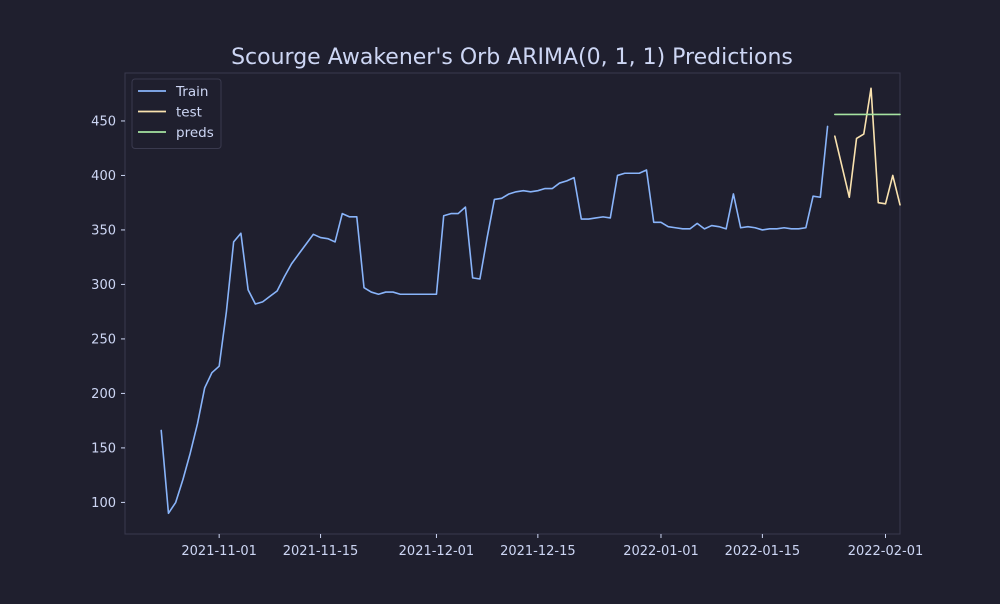 The height and width of the screenshot is (604, 1000). What do you see at coordinates (538, 551) in the screenshot?
I see `x-tick-label: 2021-12-15` at bounding box center [538, 551].